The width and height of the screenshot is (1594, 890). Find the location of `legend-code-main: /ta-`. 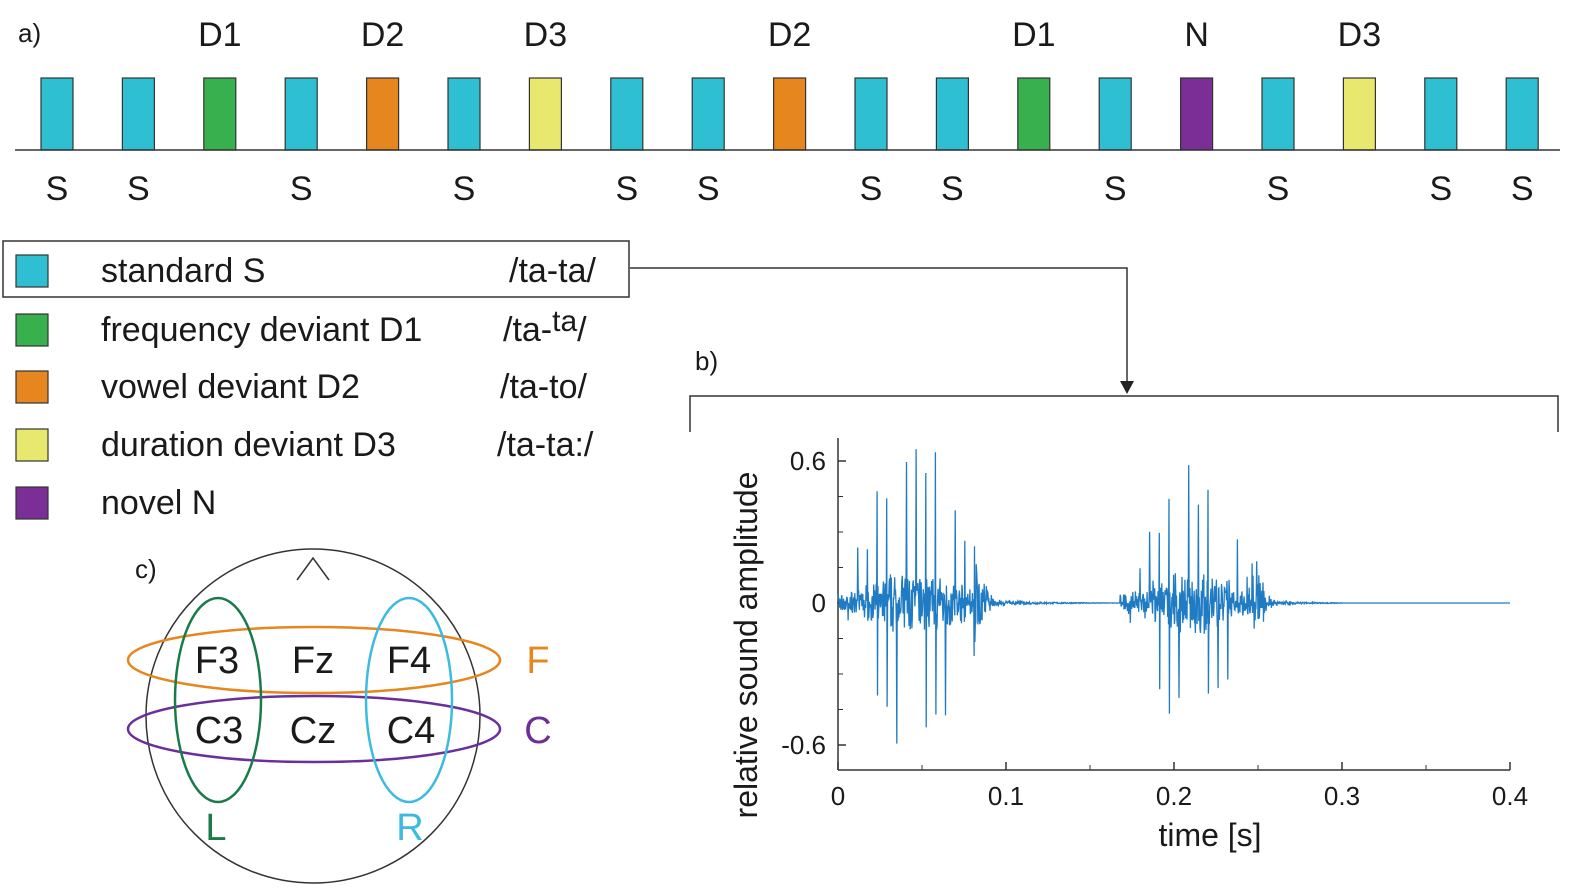

legend-code-main: /ta- is located at coordinates (527, 330).